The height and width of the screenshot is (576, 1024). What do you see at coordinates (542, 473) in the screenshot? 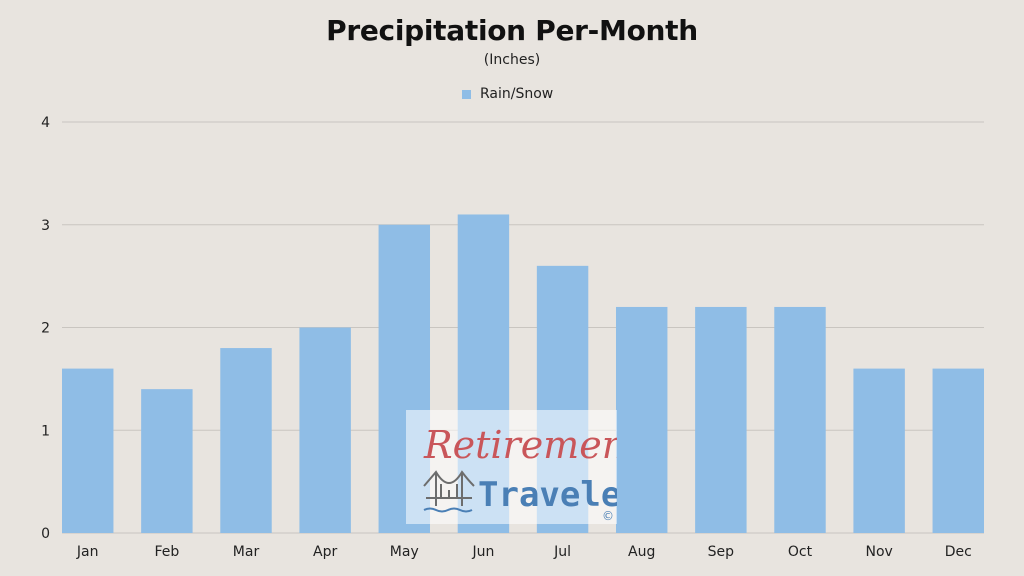
I see `watermark-graphic: Retirement Travelers ©` at bounding box center [542, 473].